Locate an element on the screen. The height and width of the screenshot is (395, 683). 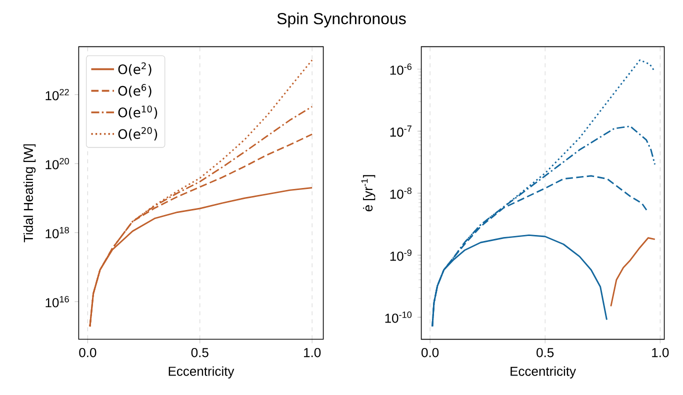
legend-label: O(e$^{20}$) is located at coordinates (138, 133).